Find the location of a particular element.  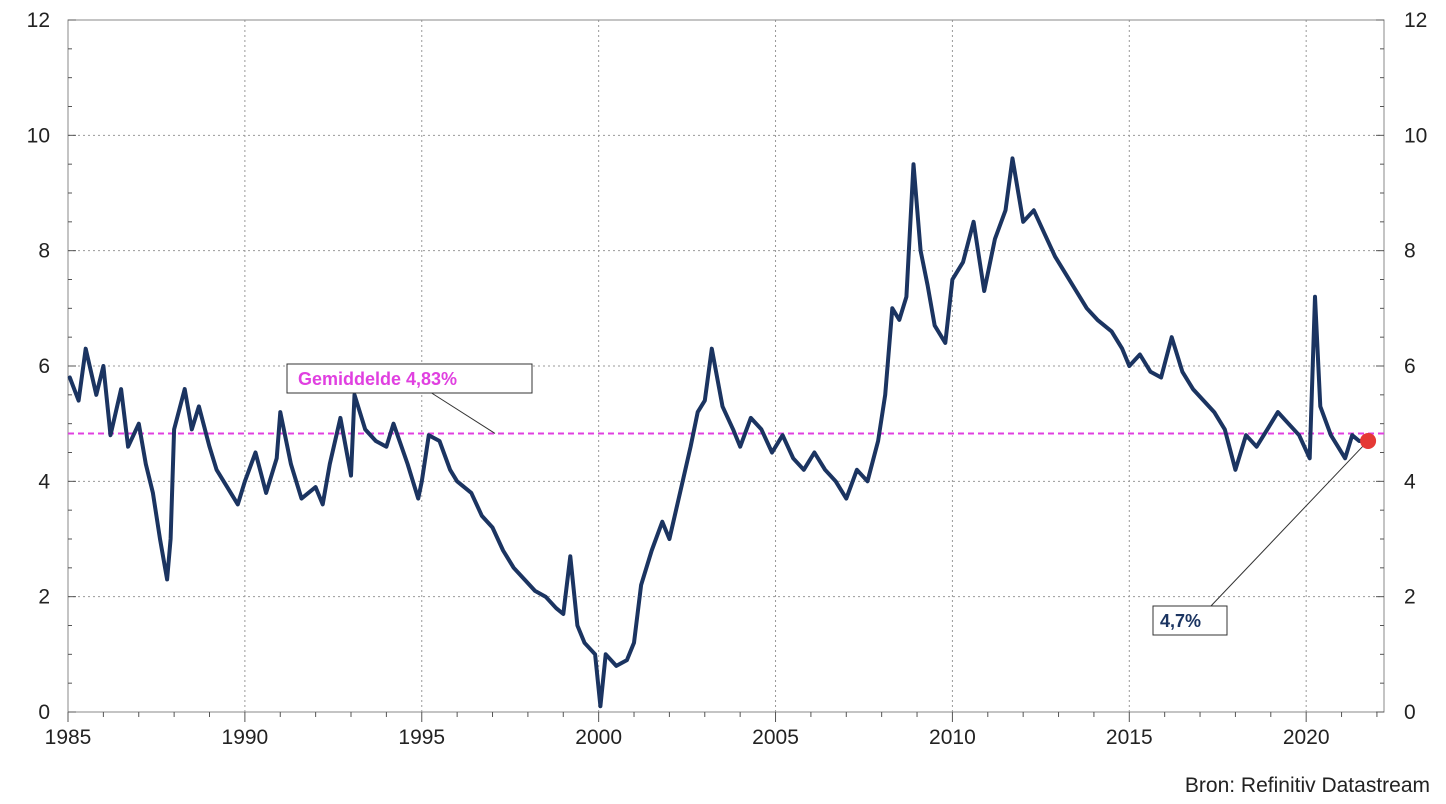

y-tick-label-right: 8 is located at coordinates (1410, 251).